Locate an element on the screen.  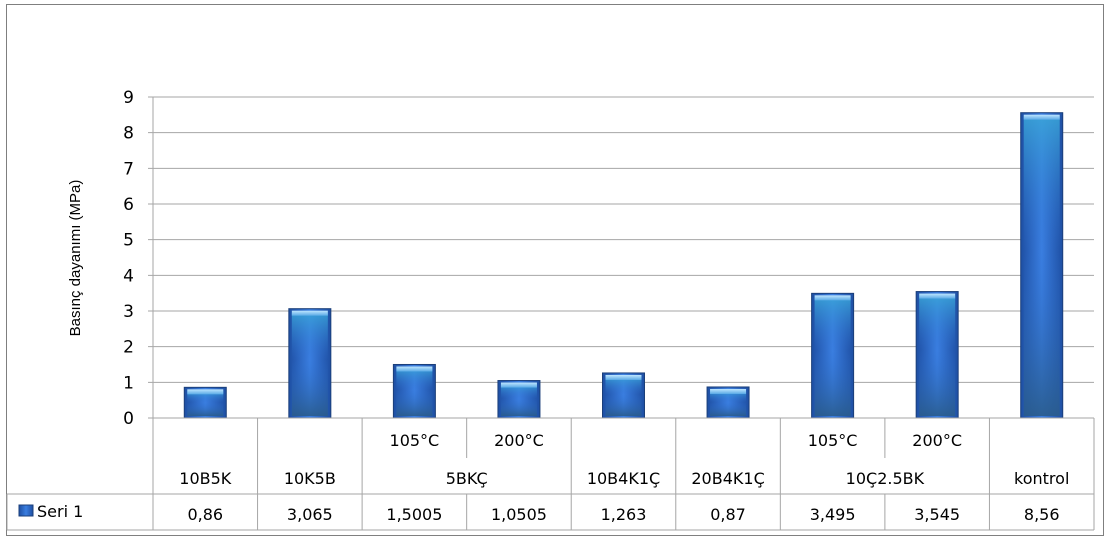
x-group-label: 5BKÇ is located at coordinates (467, 478).